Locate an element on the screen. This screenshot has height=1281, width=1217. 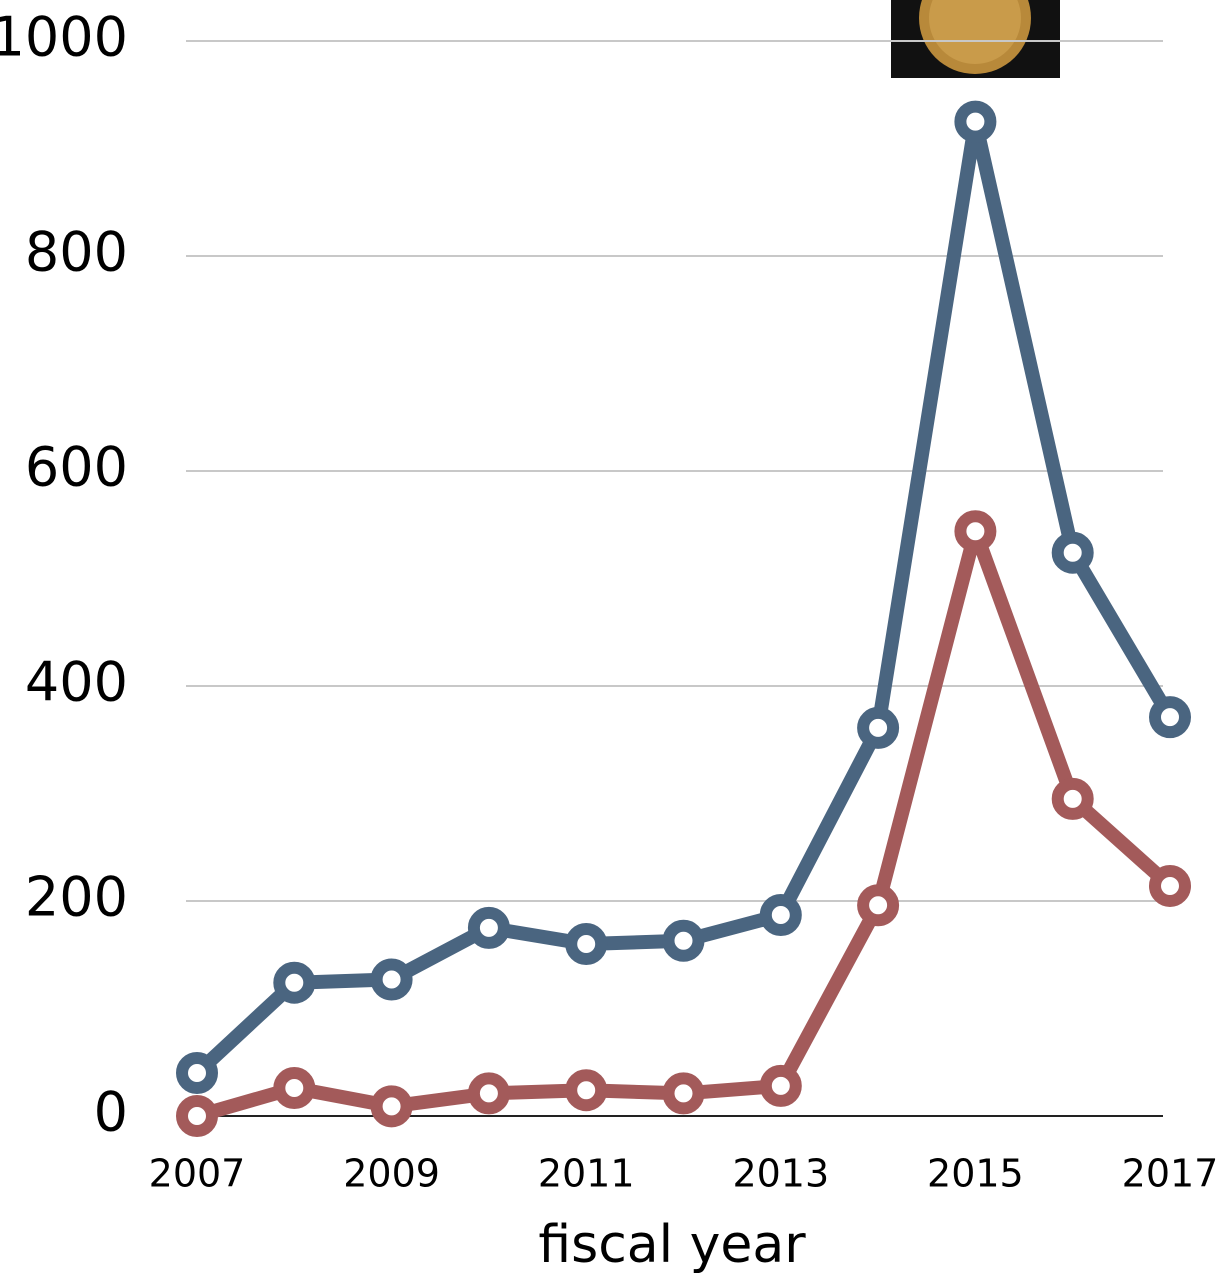
medal-image is located at coordinates (975, 39).